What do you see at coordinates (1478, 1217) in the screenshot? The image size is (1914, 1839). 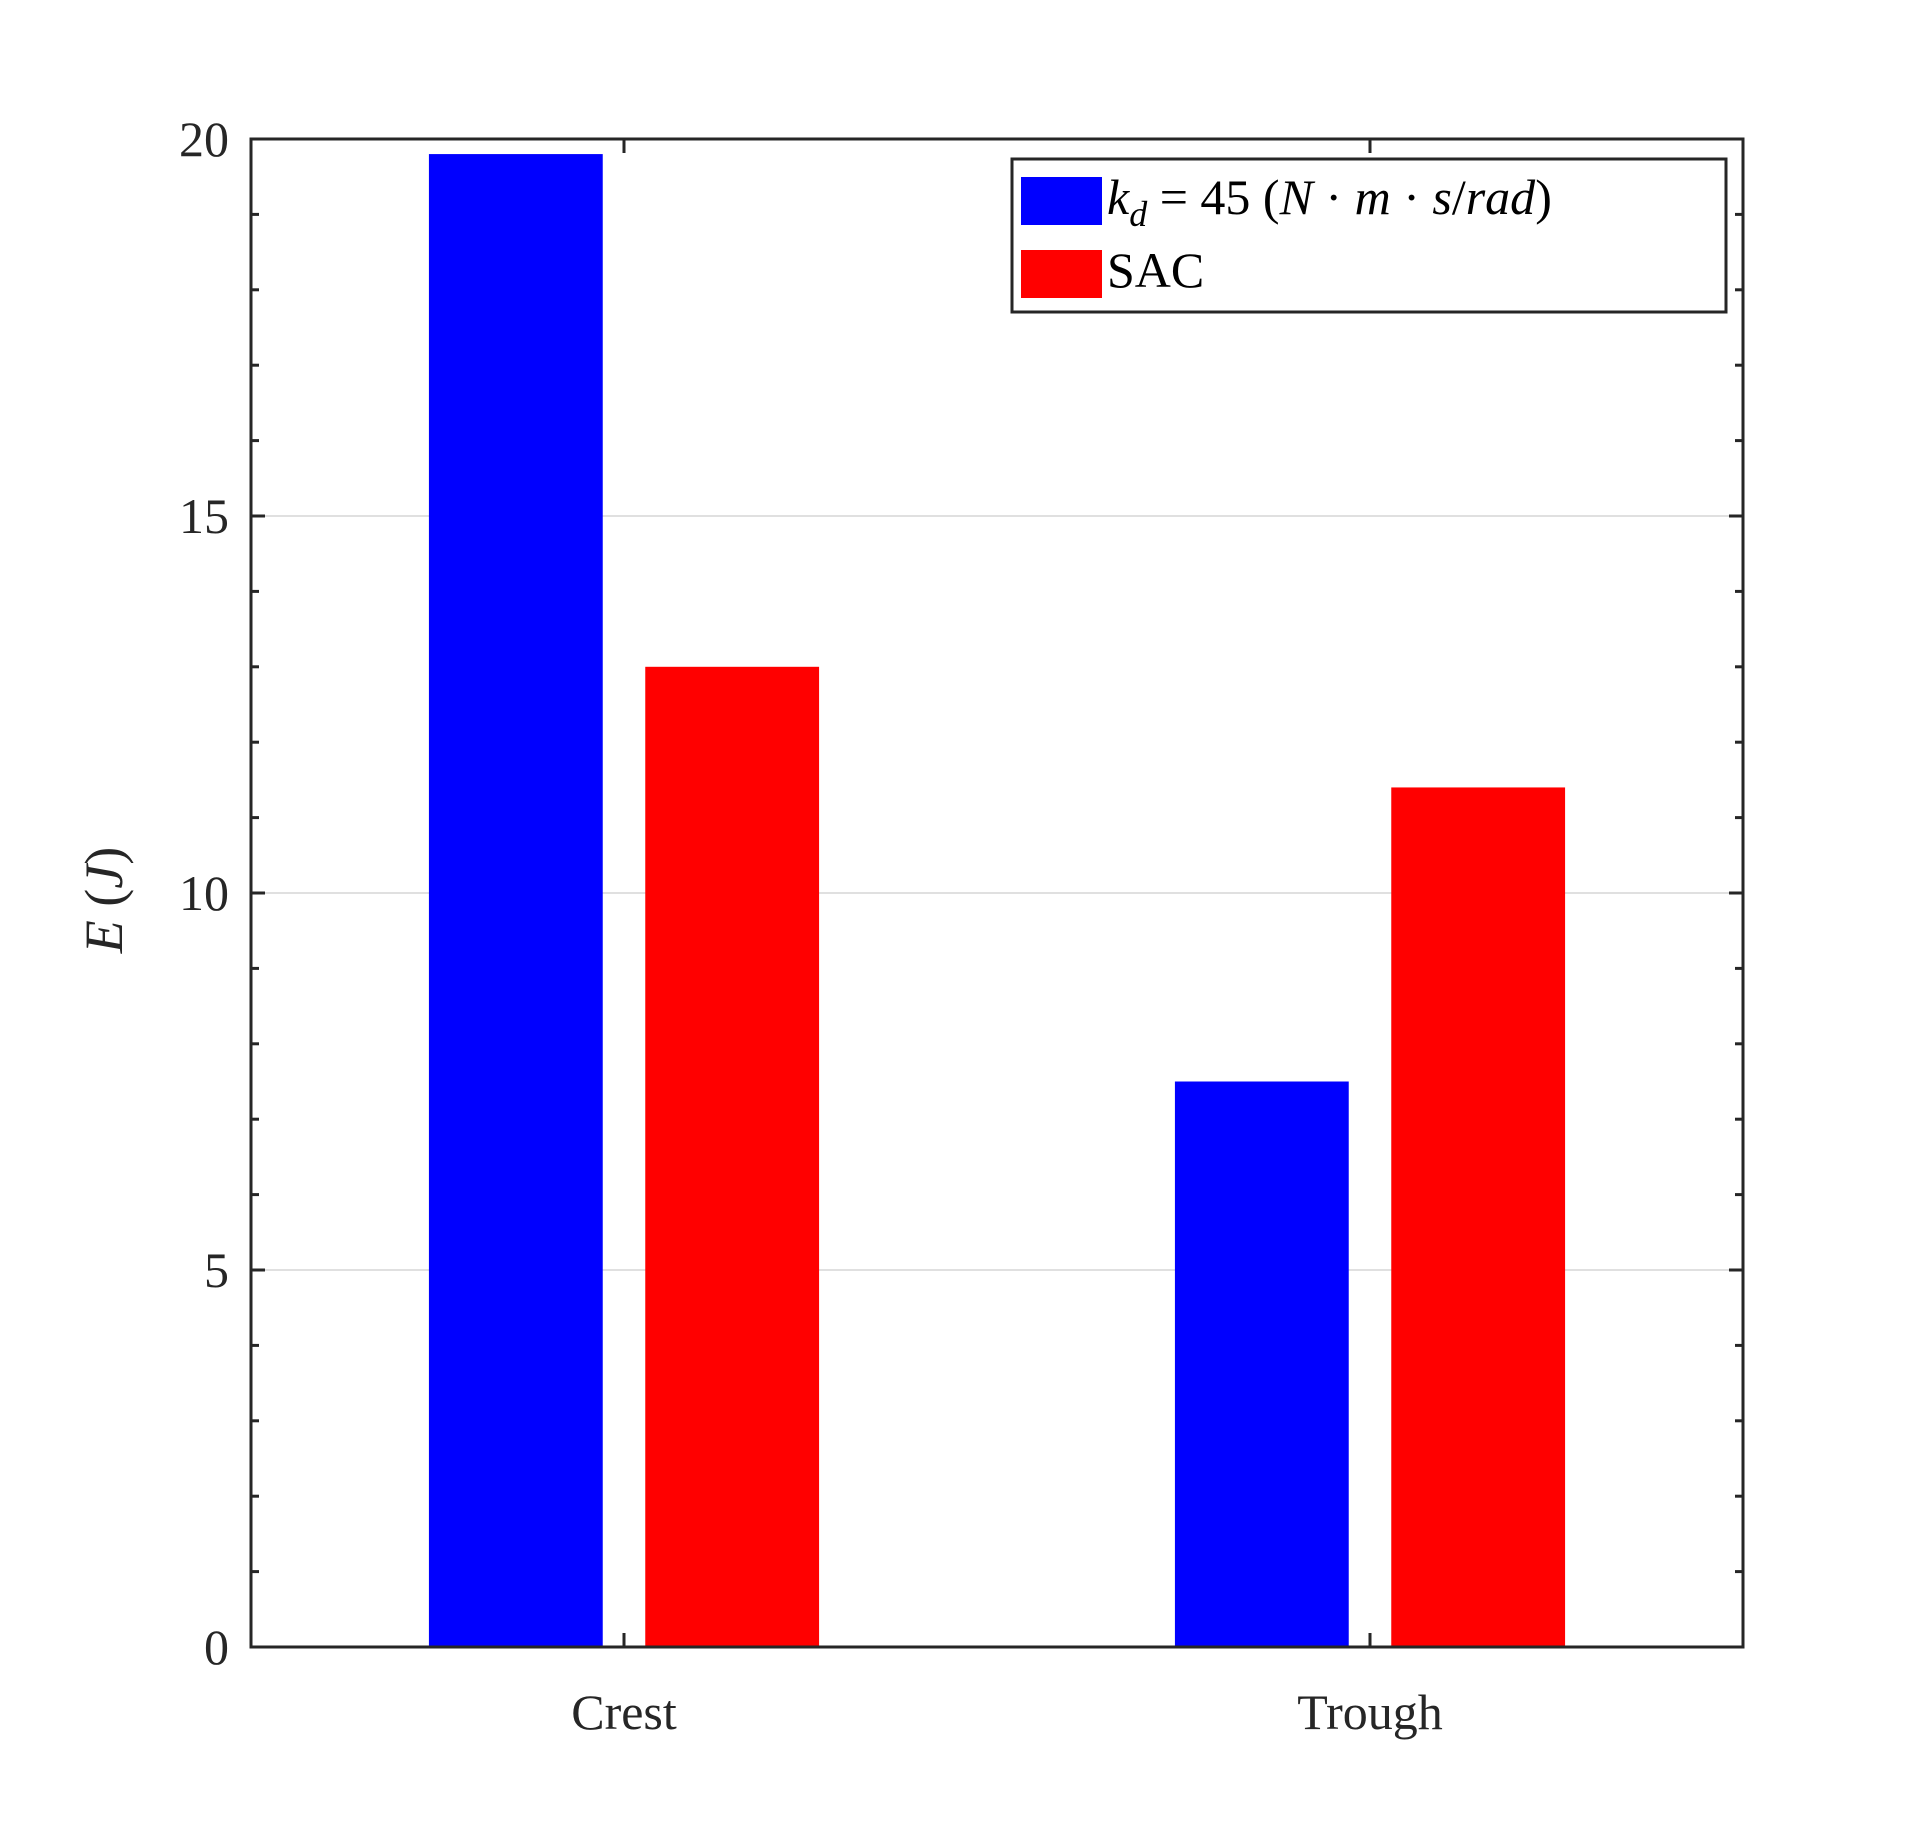 I see `bar-series-2-trough` at bounding box center [1478, 1217].